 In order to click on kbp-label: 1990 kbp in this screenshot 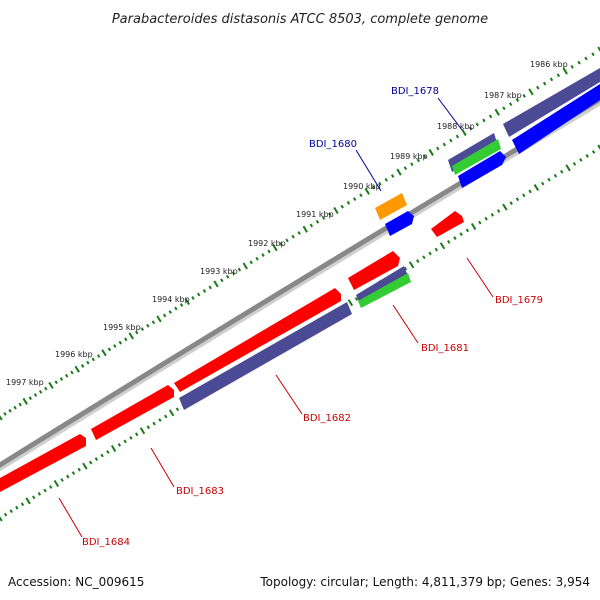, I will do `click(362, 186)`.